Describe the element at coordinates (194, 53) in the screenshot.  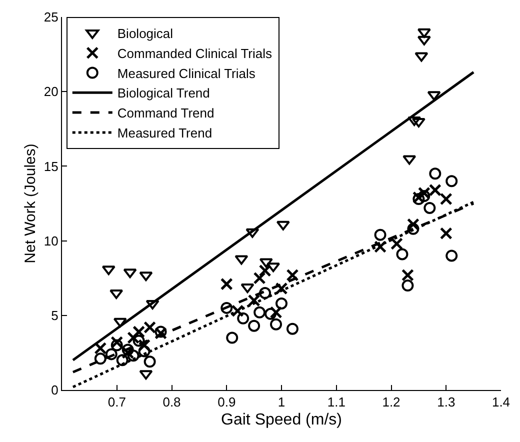
I see `legend-label: Commanded Clinical Trials` at that location.